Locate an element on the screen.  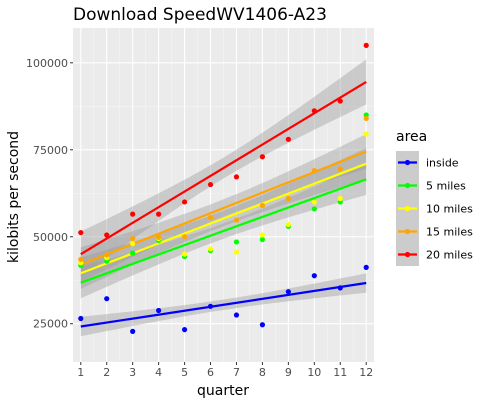
x-tick-label: 8 is located at coordinates (262, 372).